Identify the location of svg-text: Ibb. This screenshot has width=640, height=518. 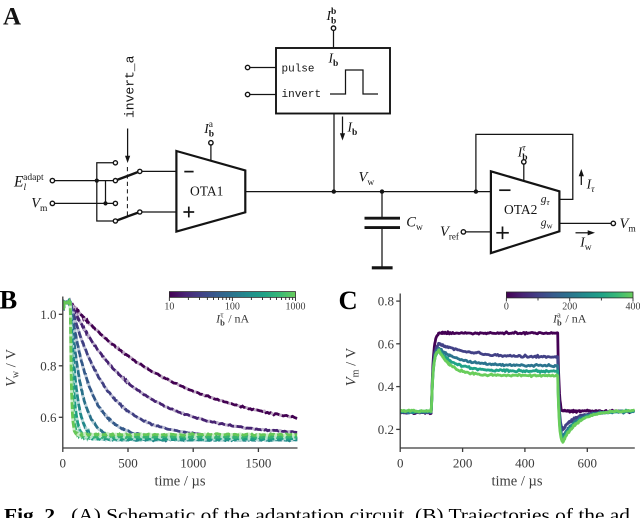
(331, 17).